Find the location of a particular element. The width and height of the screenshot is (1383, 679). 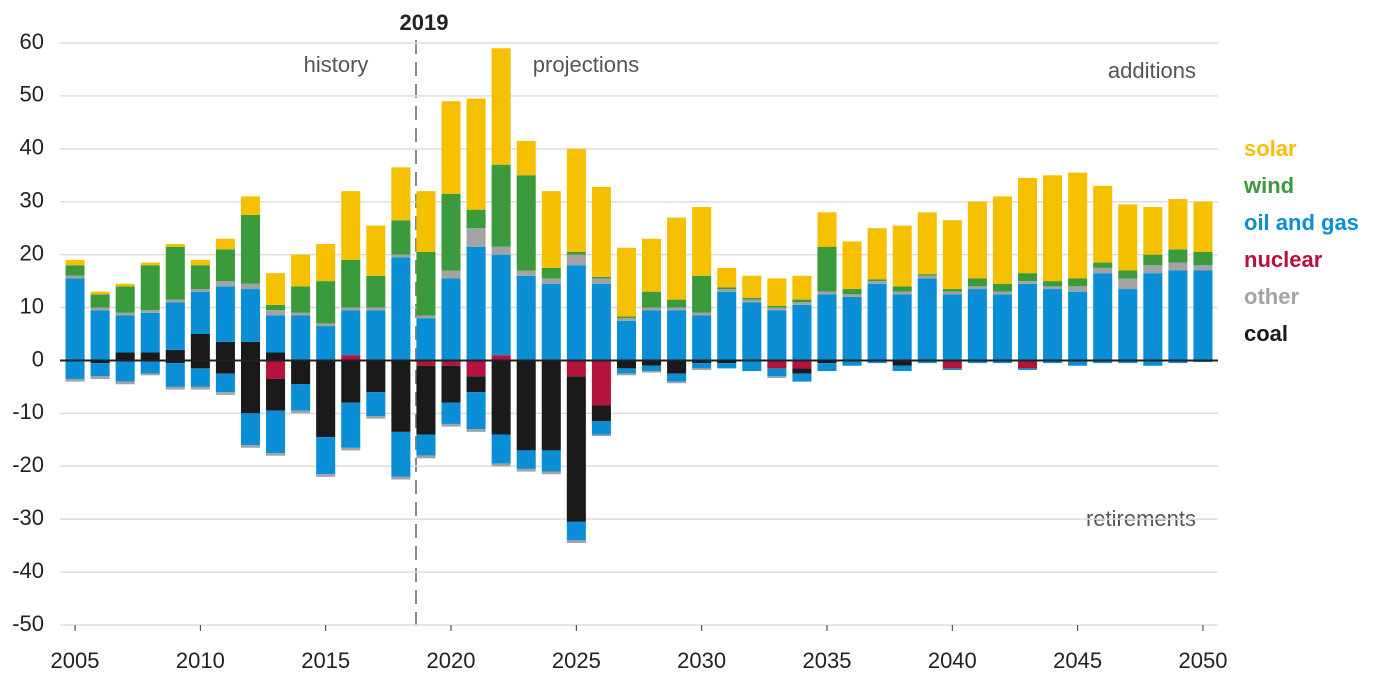

x-tick-label: 2045 is located at coordinates (1077, 660).